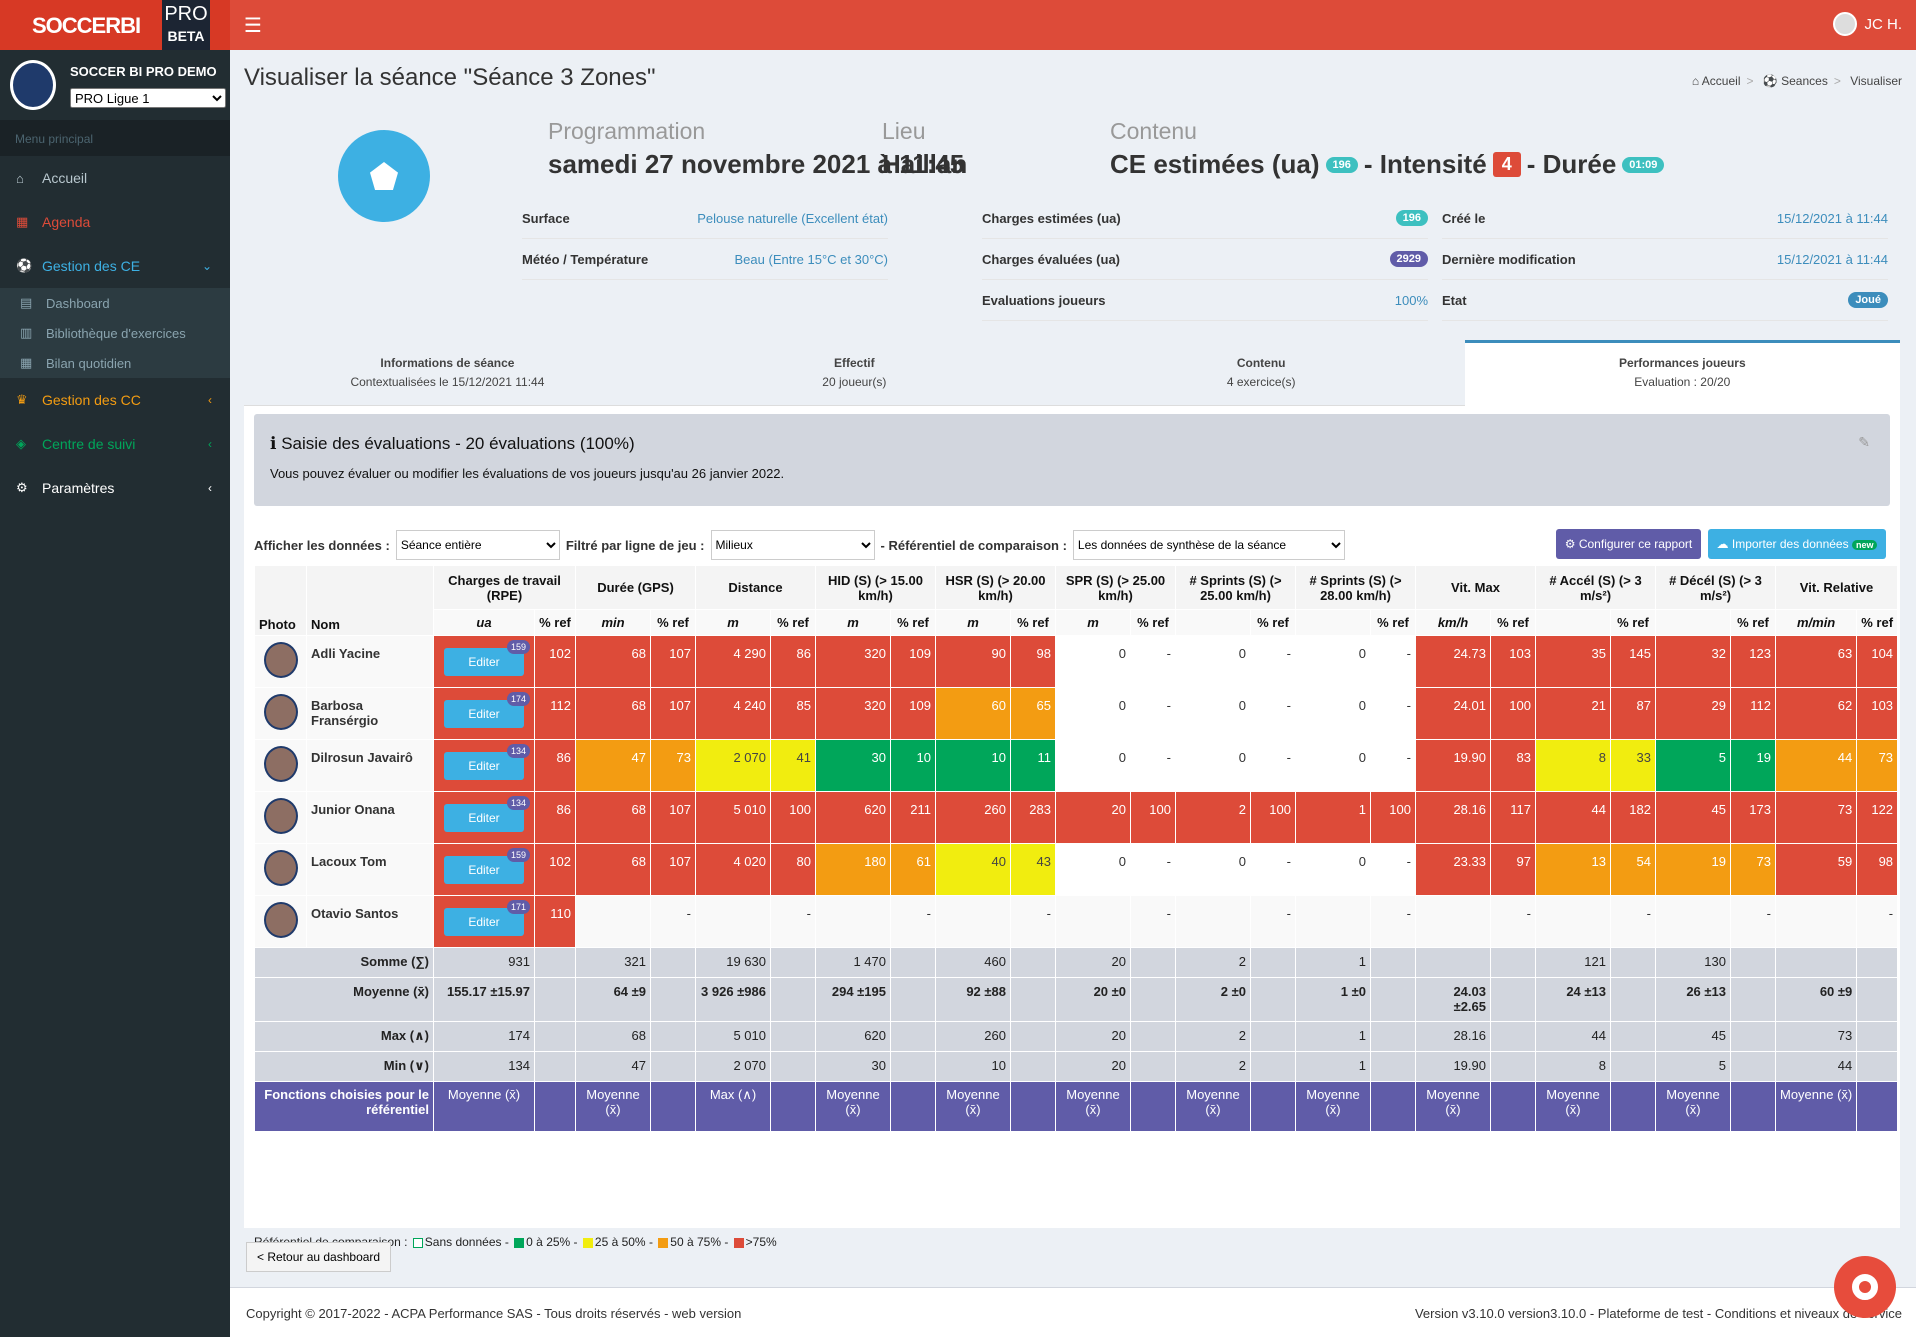  I want to click on info-value: Pelouse naturelle (Excellent état), so click(792, 218).